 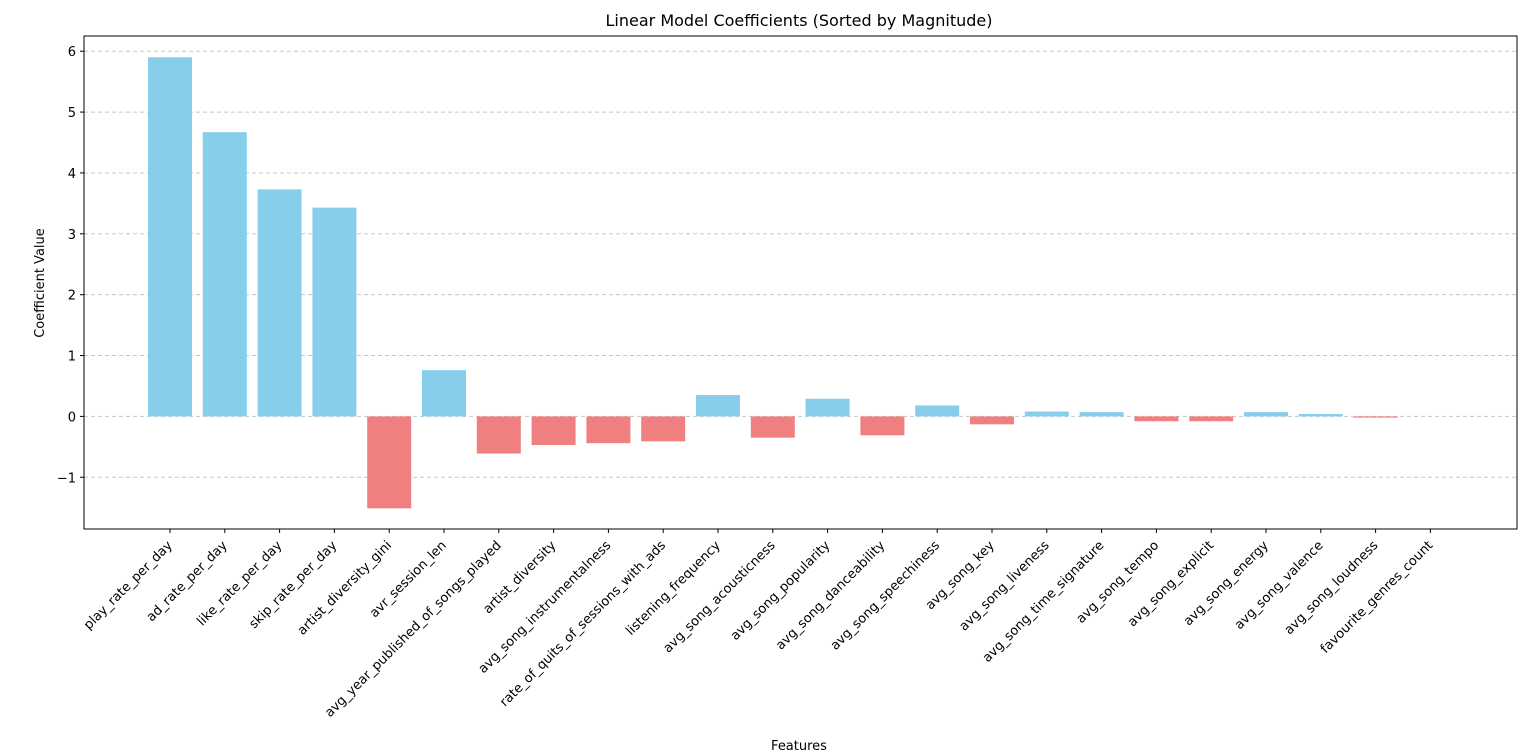 I want to click on bar-avg-song-energy, so click(x=1266, y=414).